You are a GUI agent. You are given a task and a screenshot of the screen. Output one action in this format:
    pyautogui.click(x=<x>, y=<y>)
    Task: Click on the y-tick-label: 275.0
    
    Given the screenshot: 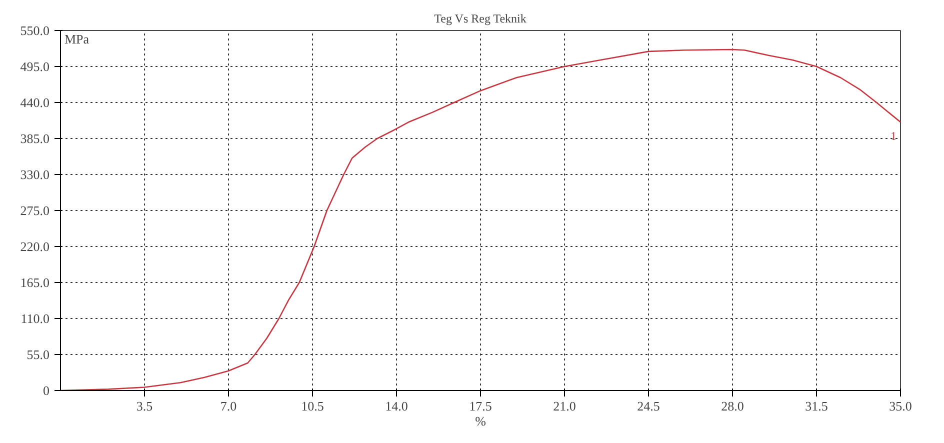 What is the action you would take?
    pyautogui.click(x=35, y=210)
    